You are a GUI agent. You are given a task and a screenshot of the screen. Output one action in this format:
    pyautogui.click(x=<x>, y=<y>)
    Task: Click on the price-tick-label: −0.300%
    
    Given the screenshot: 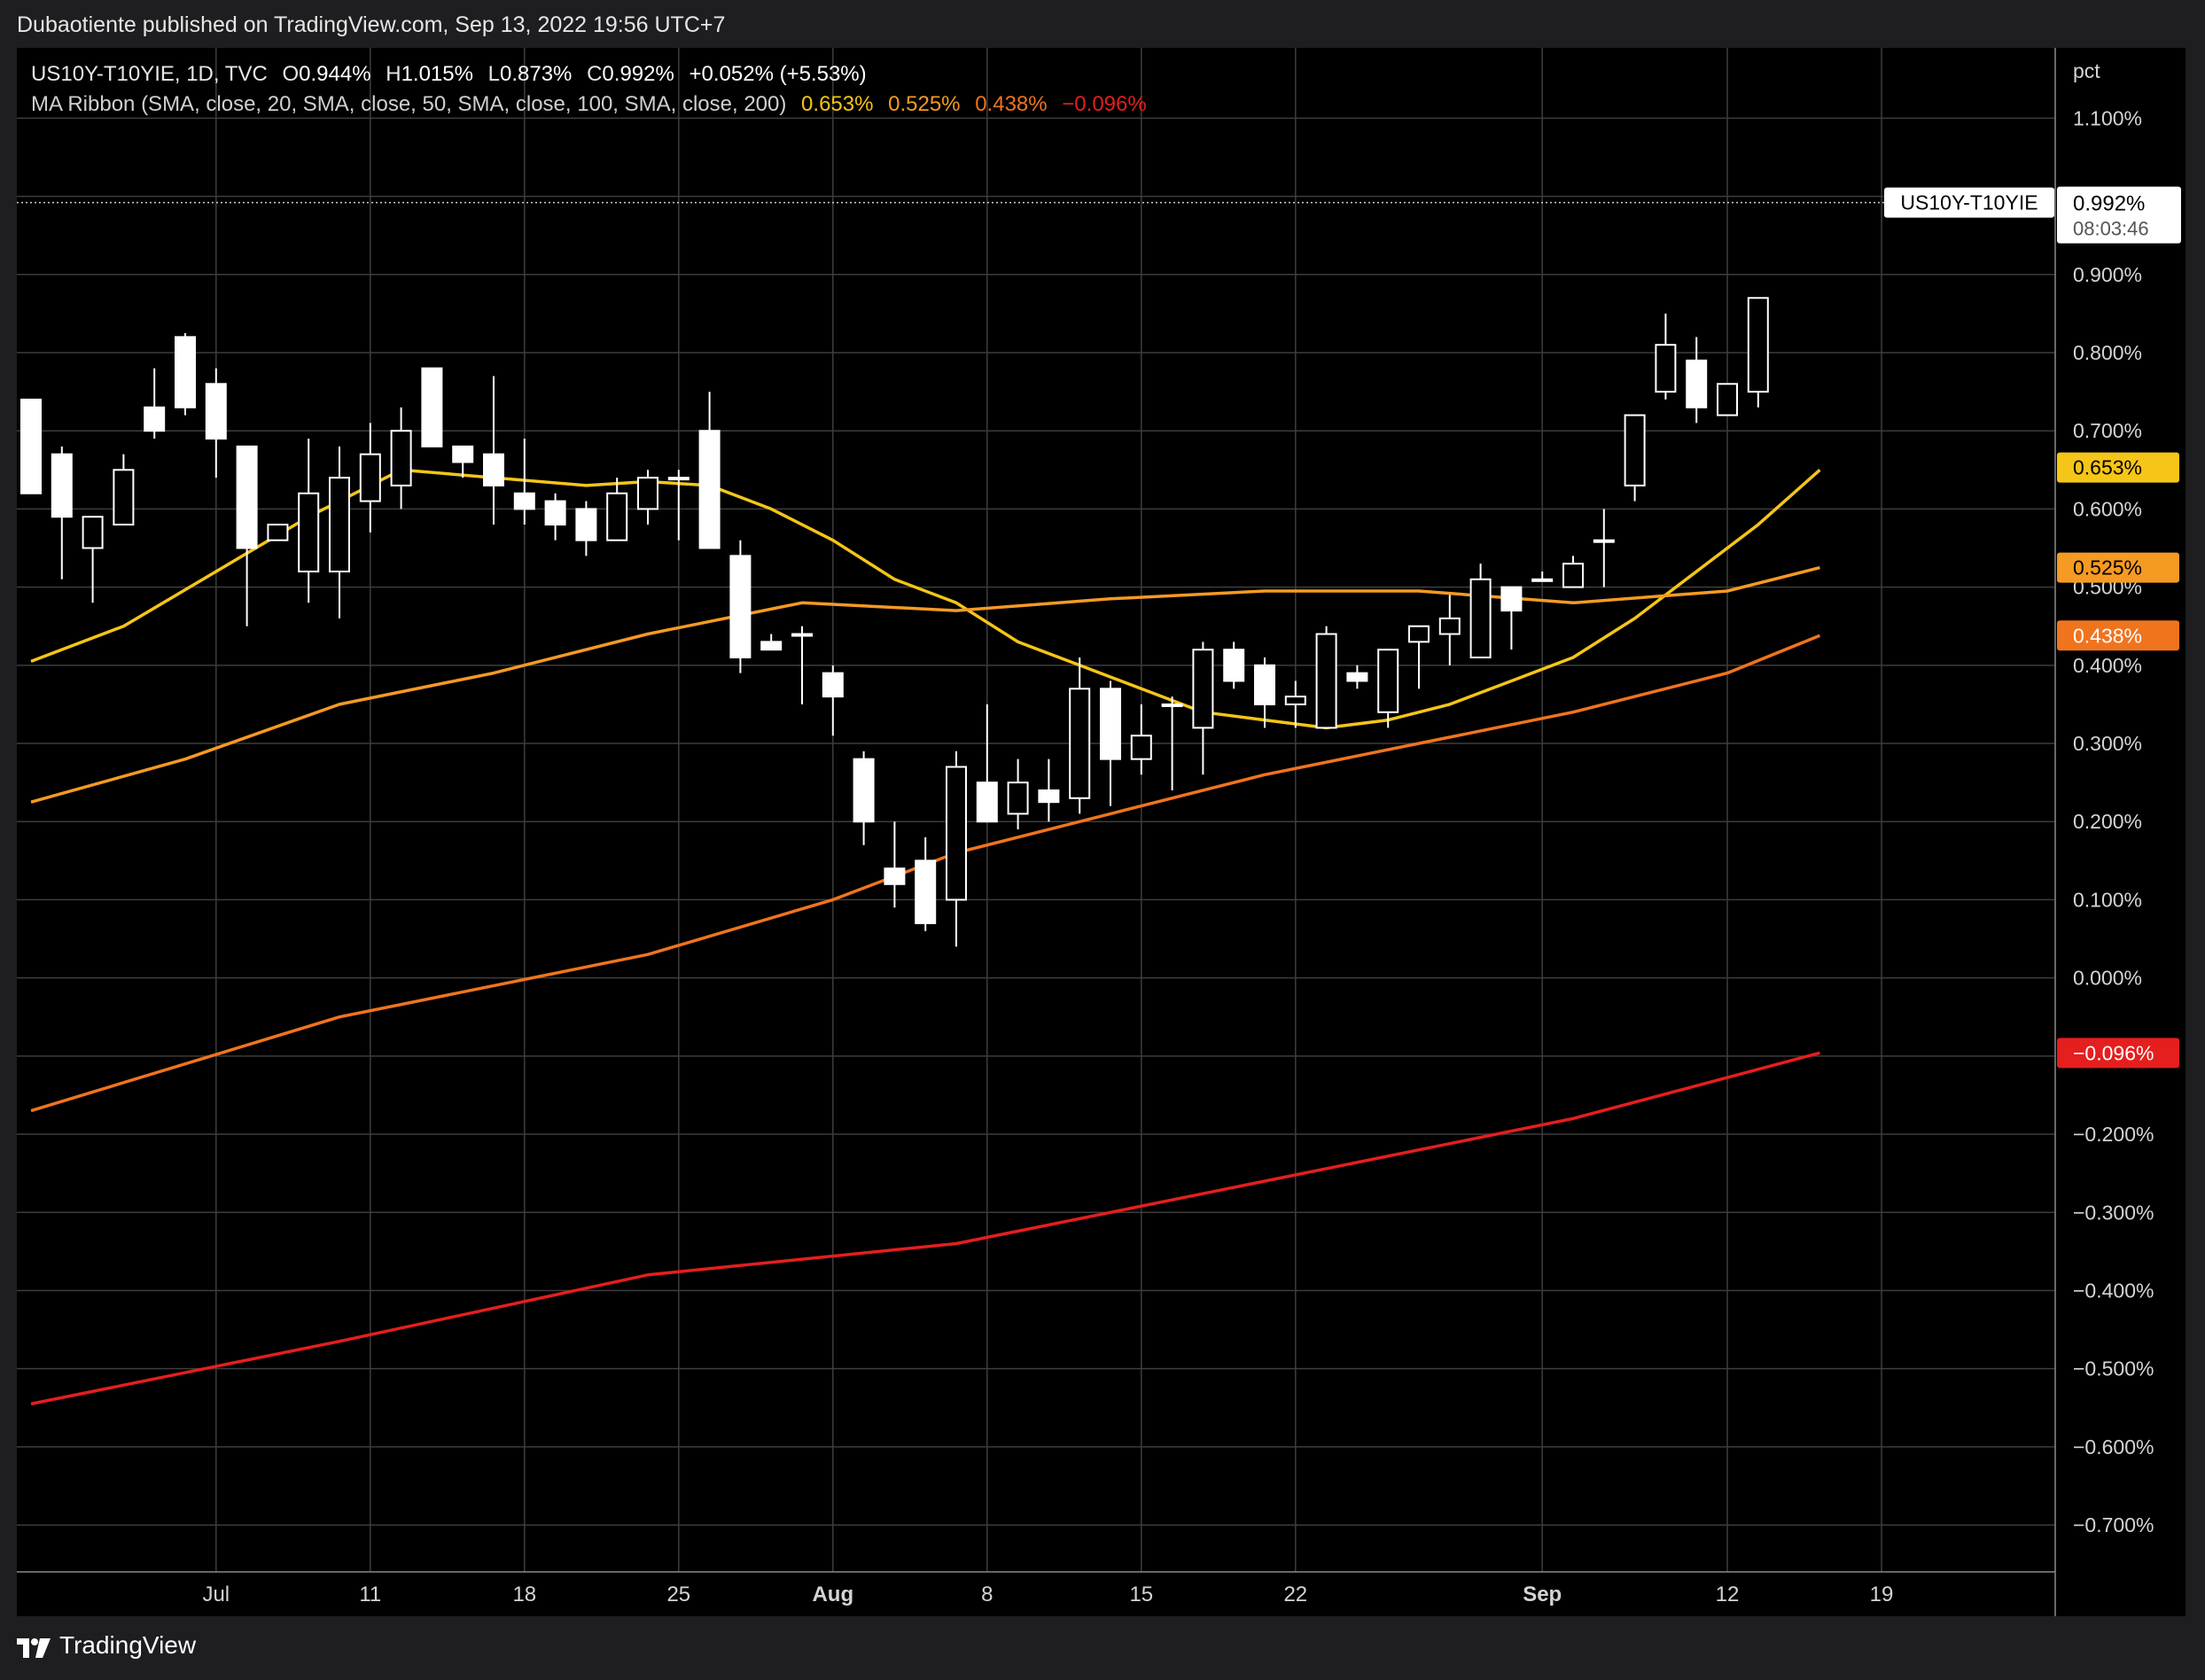 What is the action you would take?
    pyautogui.click(x=2113, y=1212)
    